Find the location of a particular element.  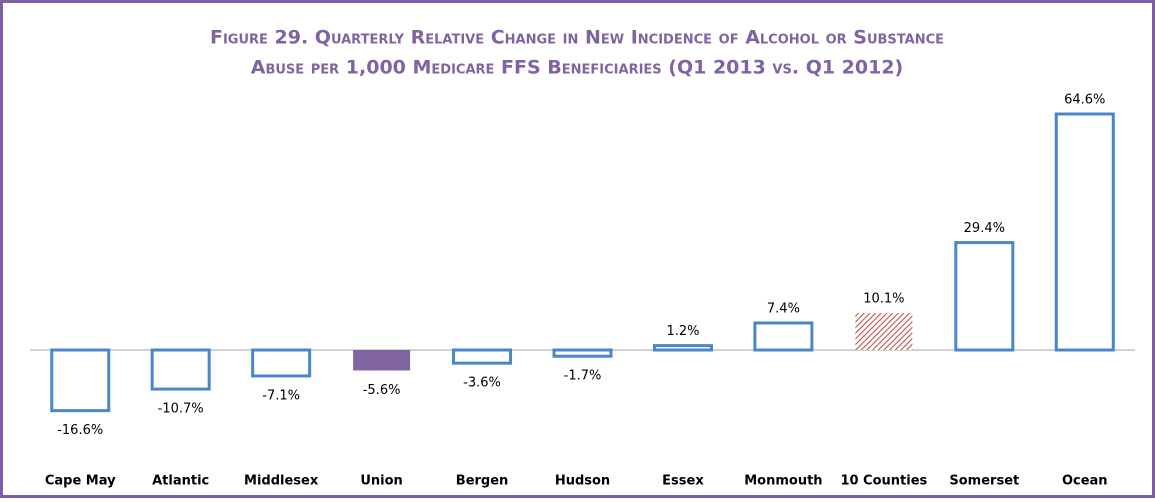

x-tick-label: Bergen is located at coordinates (482, 481).